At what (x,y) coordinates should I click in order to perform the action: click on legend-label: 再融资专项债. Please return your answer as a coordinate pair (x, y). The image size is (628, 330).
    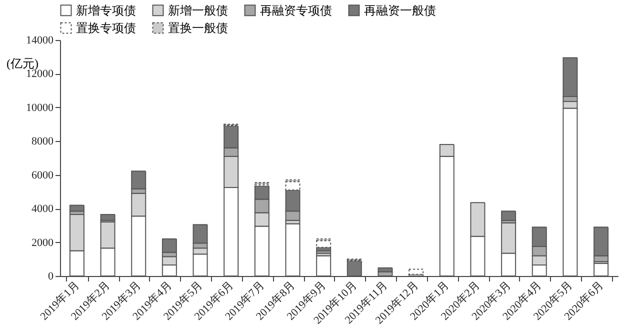
    Looking at the image, I should click on (296, 10).